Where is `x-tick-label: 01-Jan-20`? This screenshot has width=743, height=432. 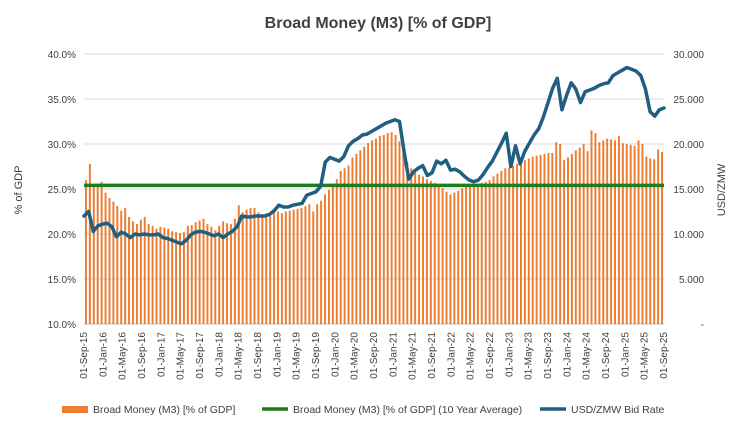 x-tick-label: 01-Jan-20 is located at coordinates (335, 354).